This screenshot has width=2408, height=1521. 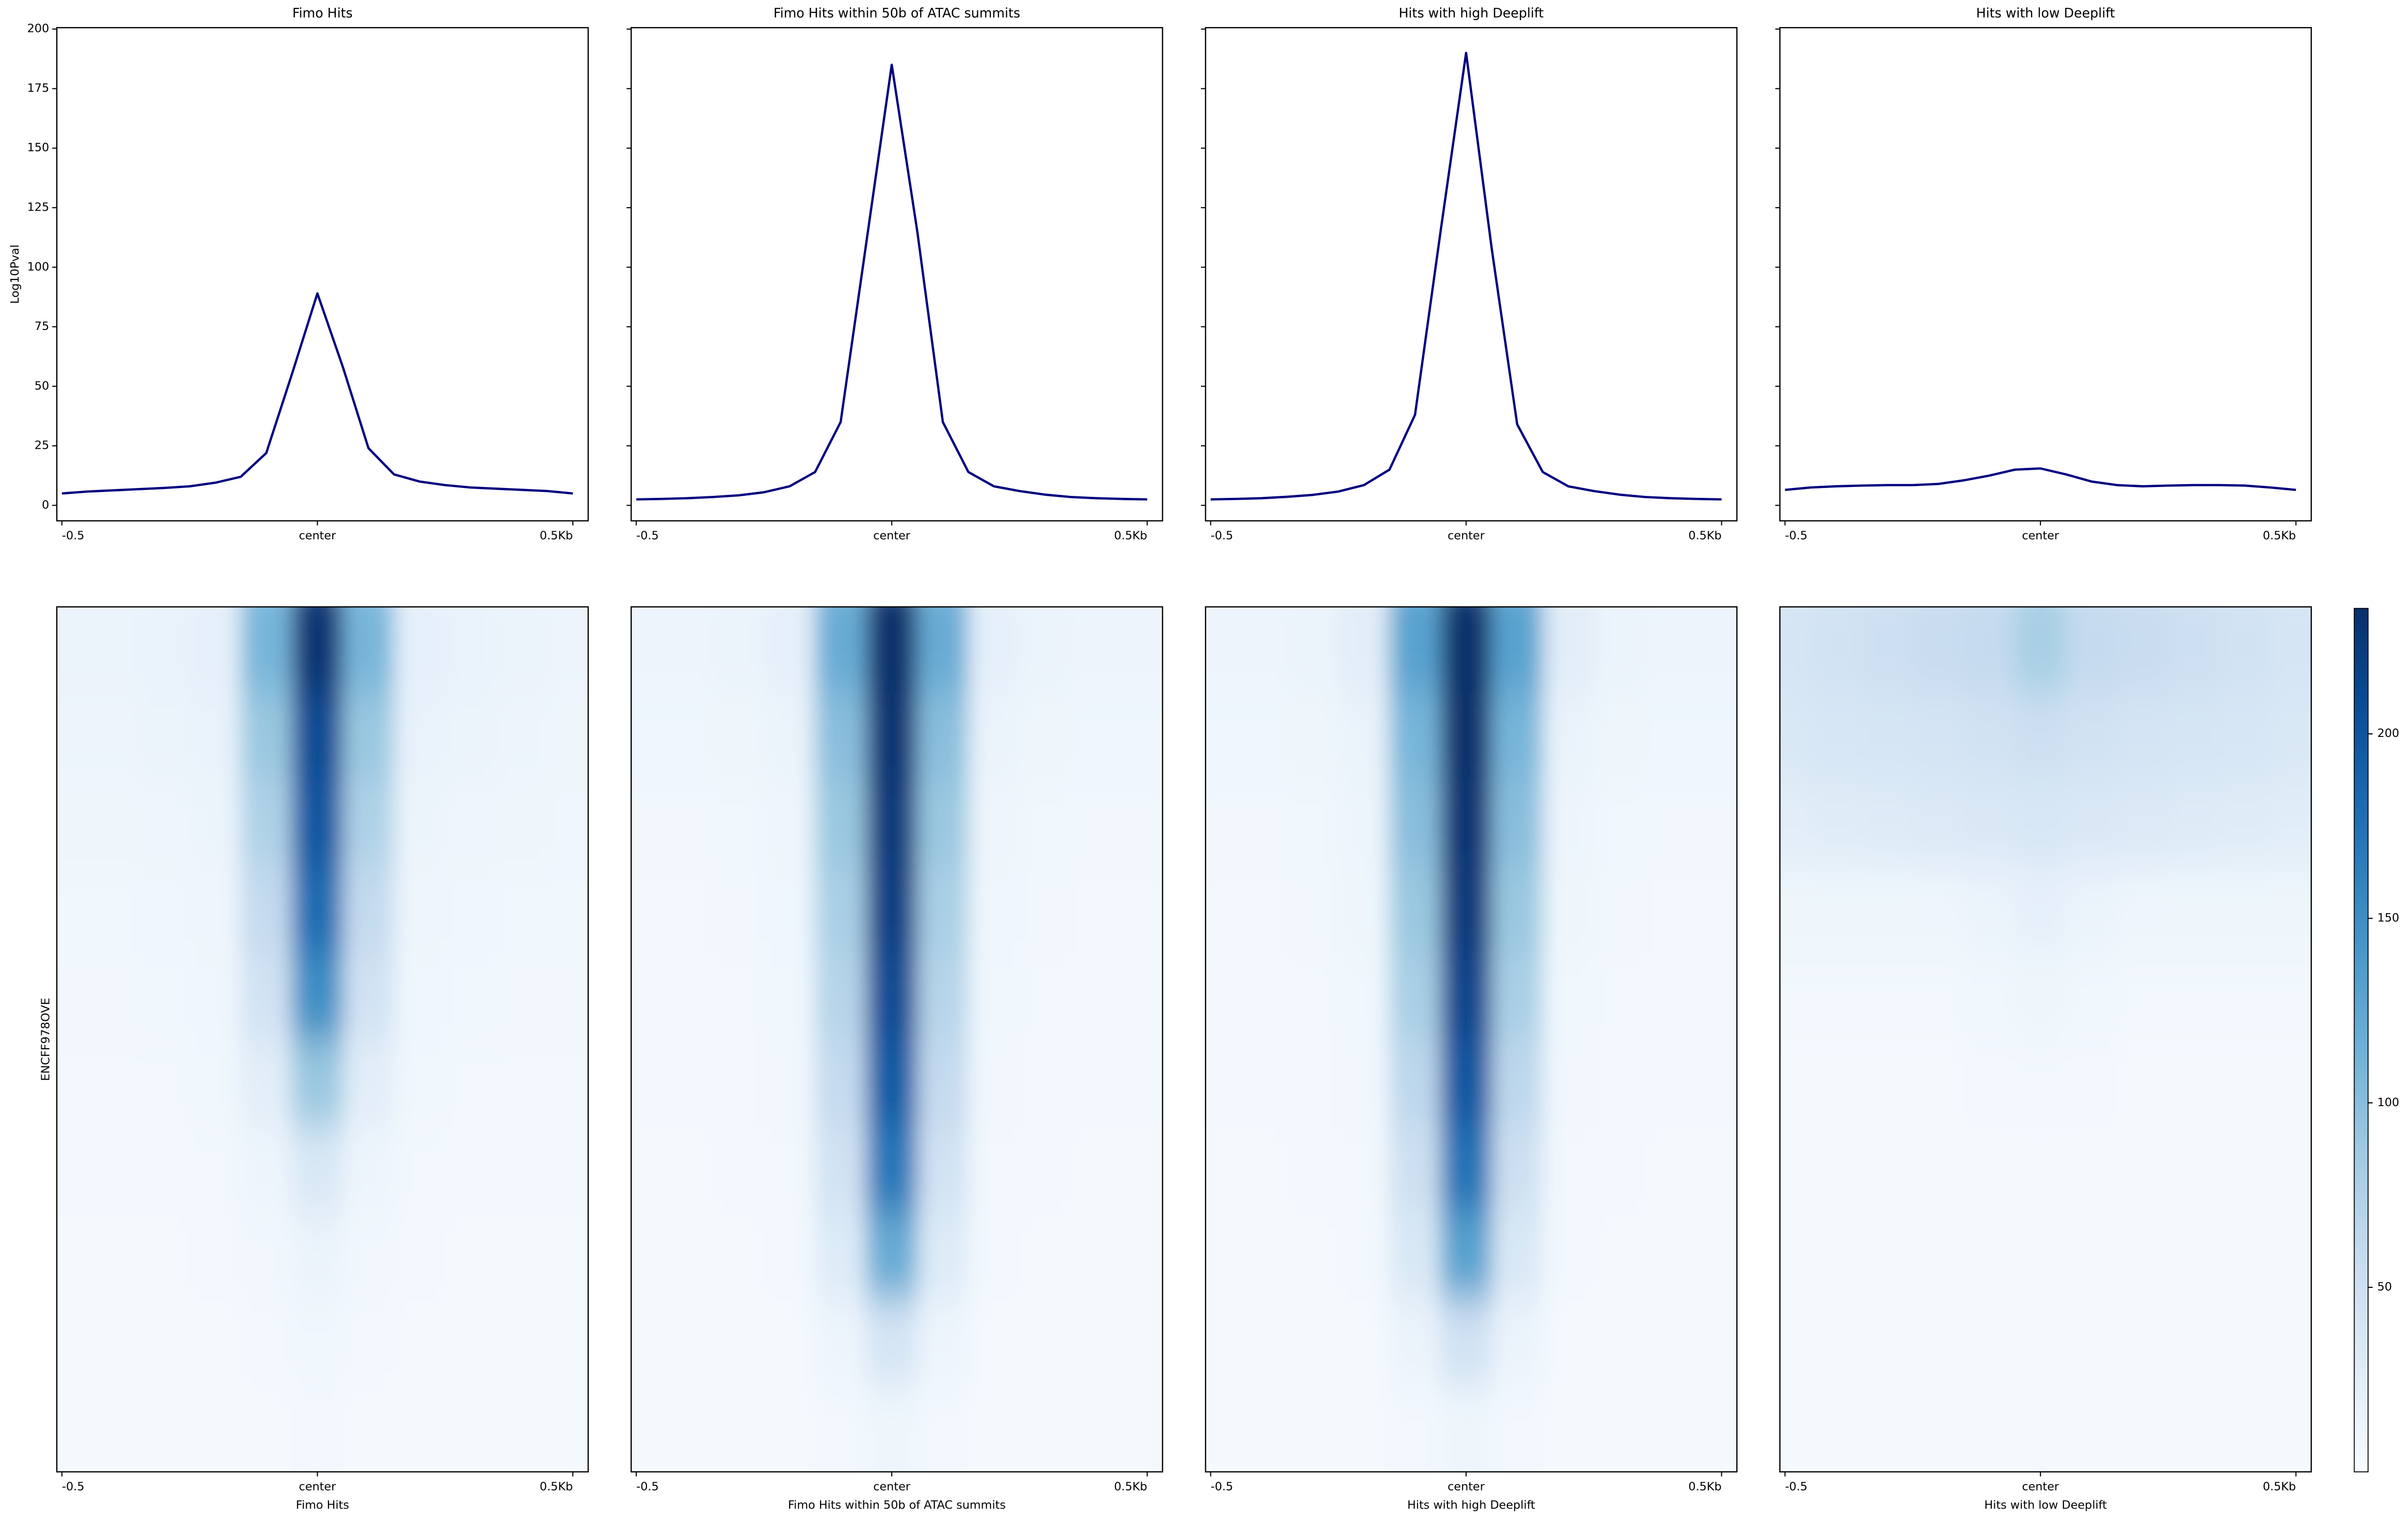 I want to click on y-tick-label: 25, so click(x=41, y=445).